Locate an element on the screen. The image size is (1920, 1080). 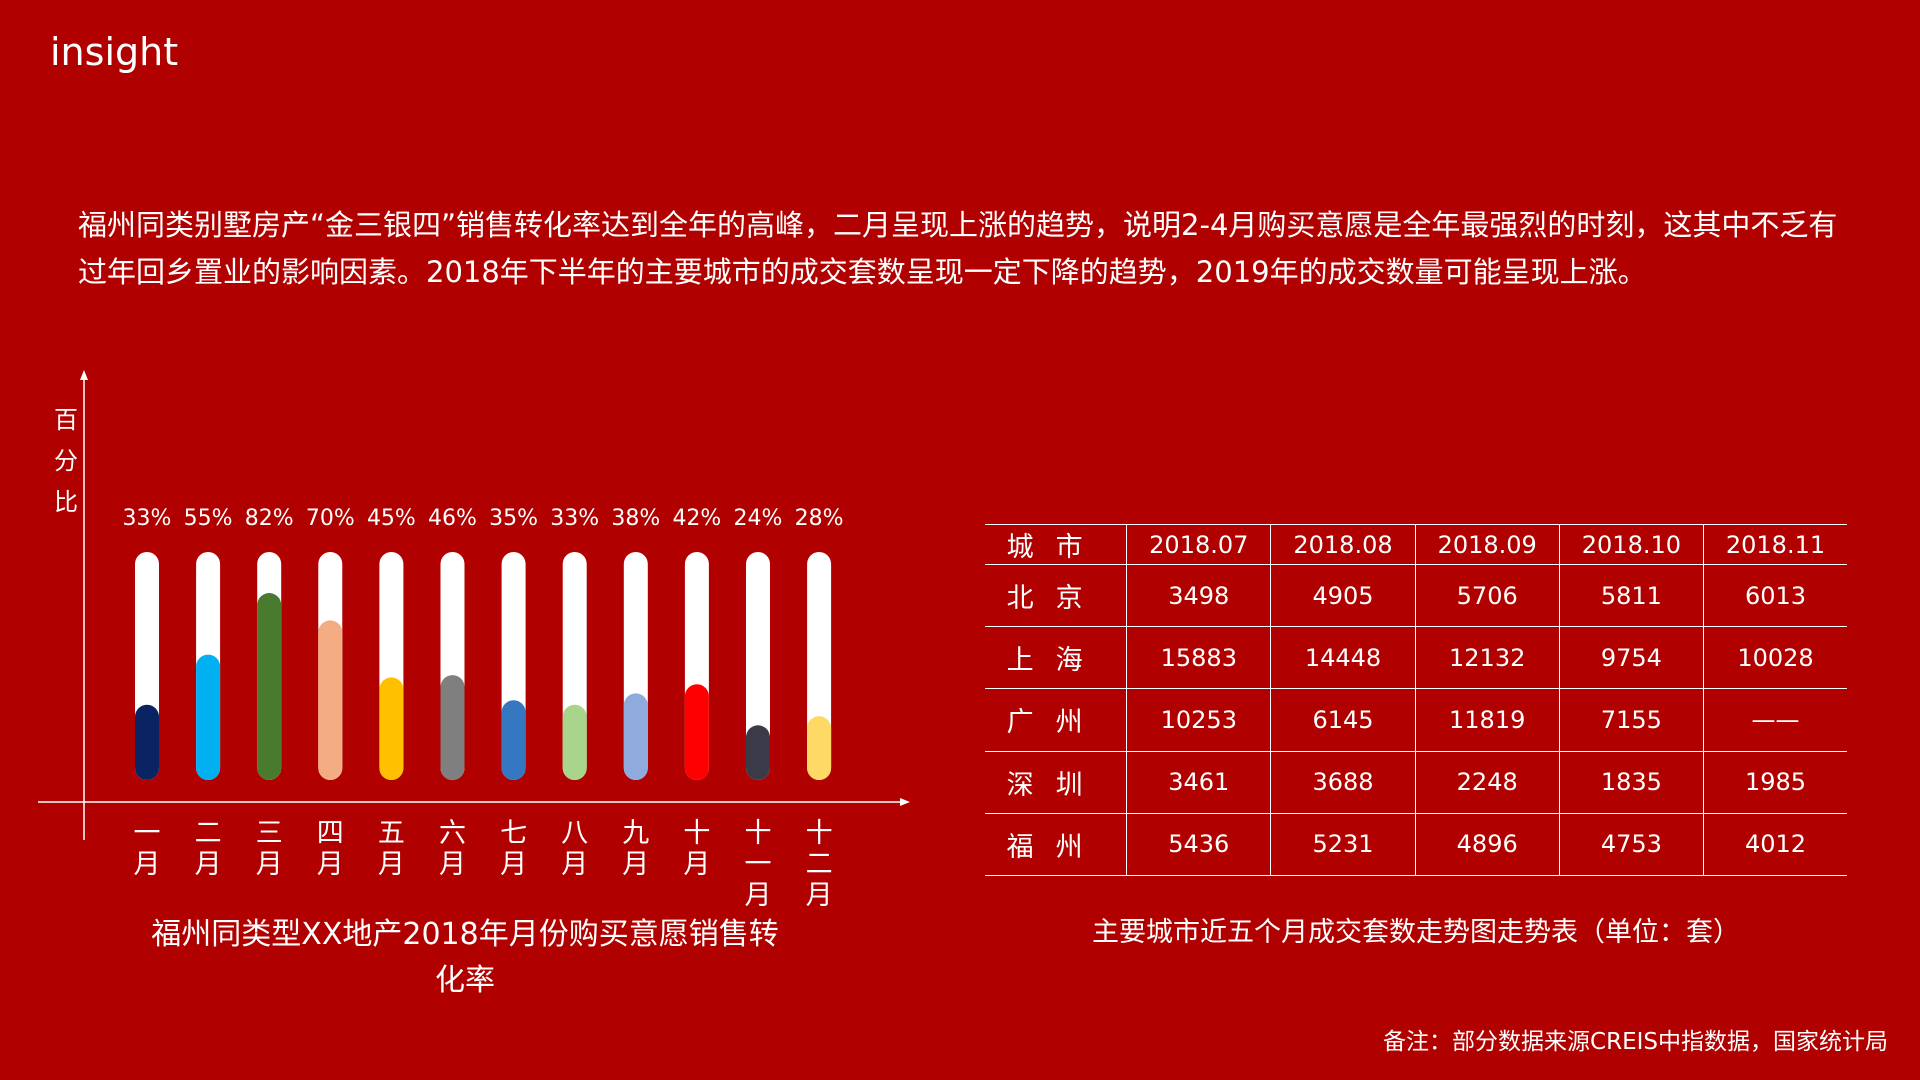
data-label: 38% is located at coordinates (635, 518).